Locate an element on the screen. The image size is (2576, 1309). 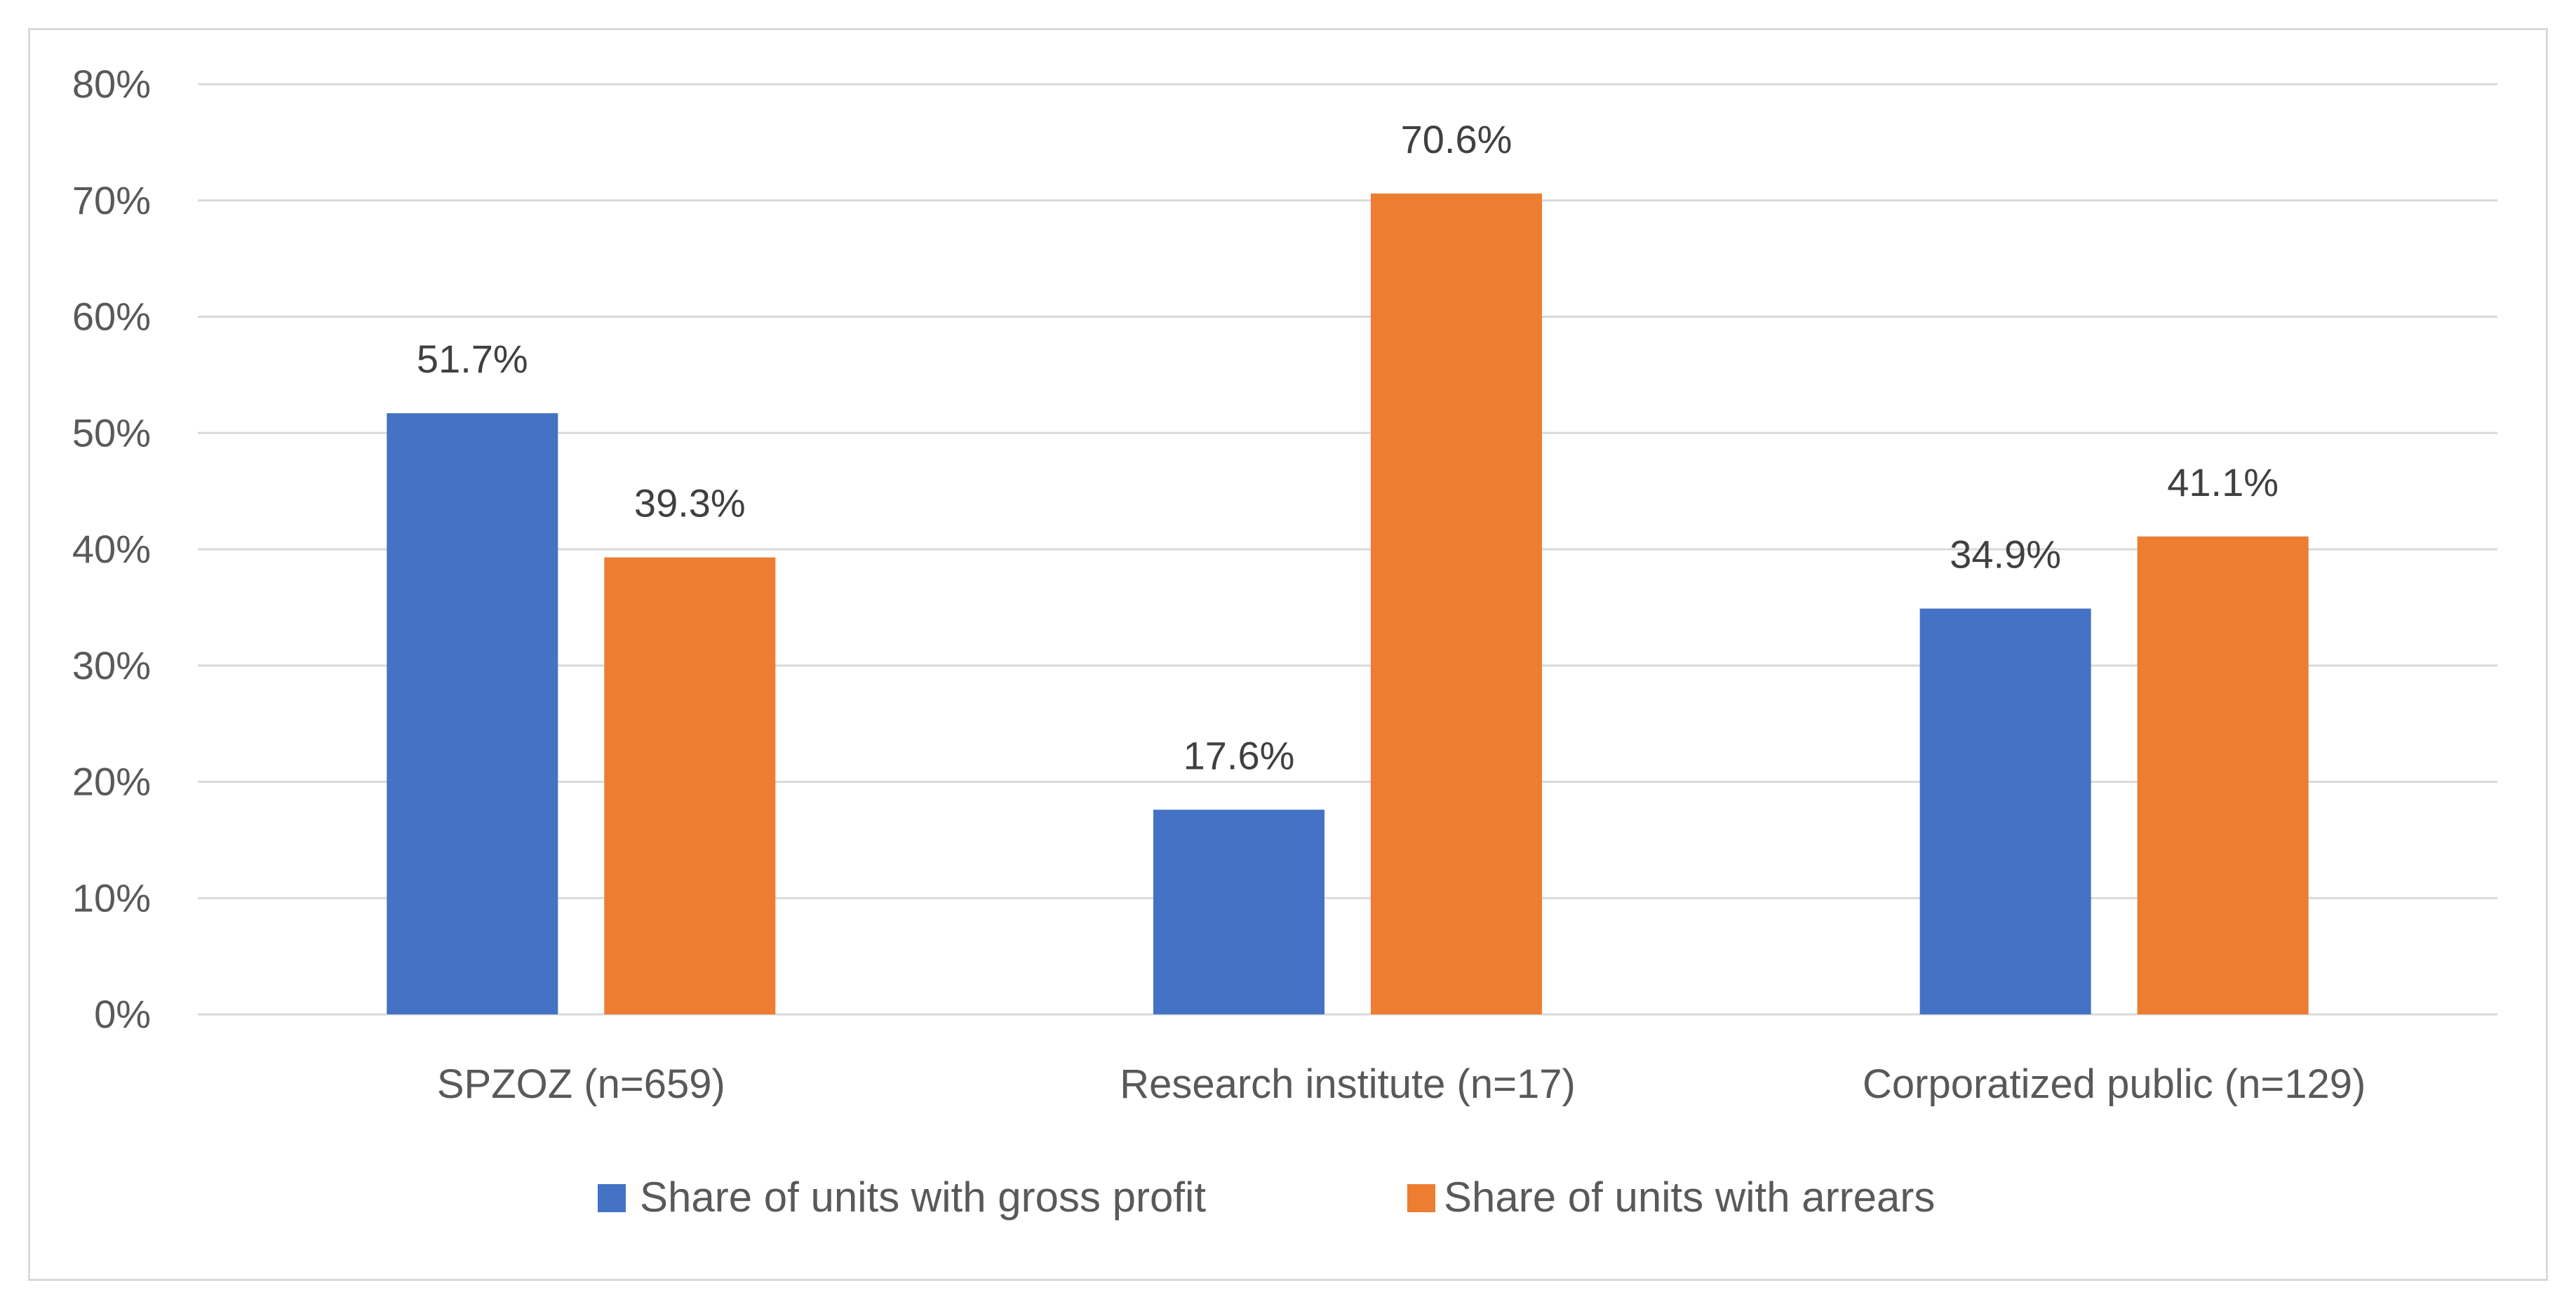
legend-label: Share of units with arrears is located at coordinates (1689, 1197).